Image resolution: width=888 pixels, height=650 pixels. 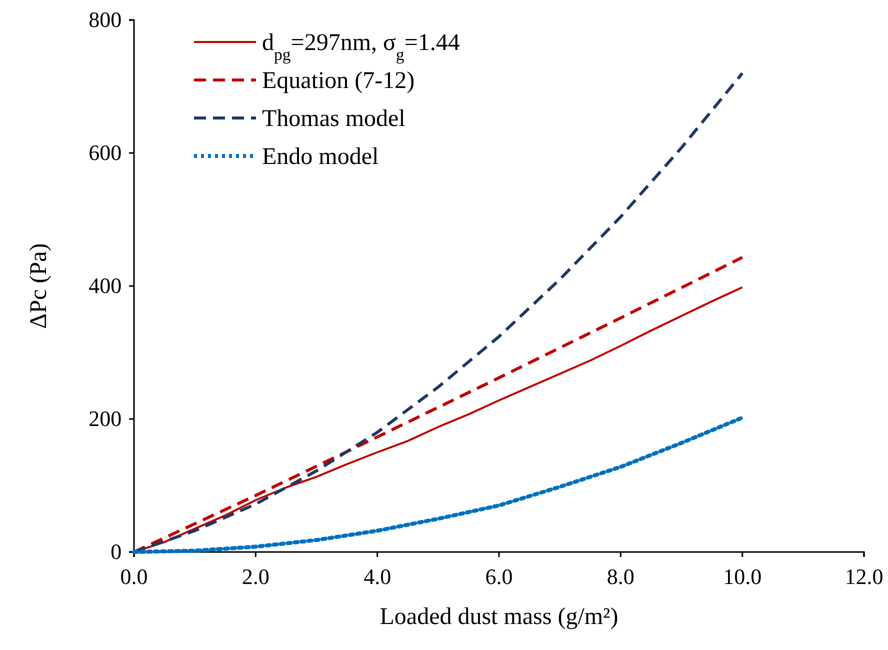 What do you see at coordinates (105, 419) in the screenshot?
I see `y-tick-label: 200` at bounding box center [105, 419].